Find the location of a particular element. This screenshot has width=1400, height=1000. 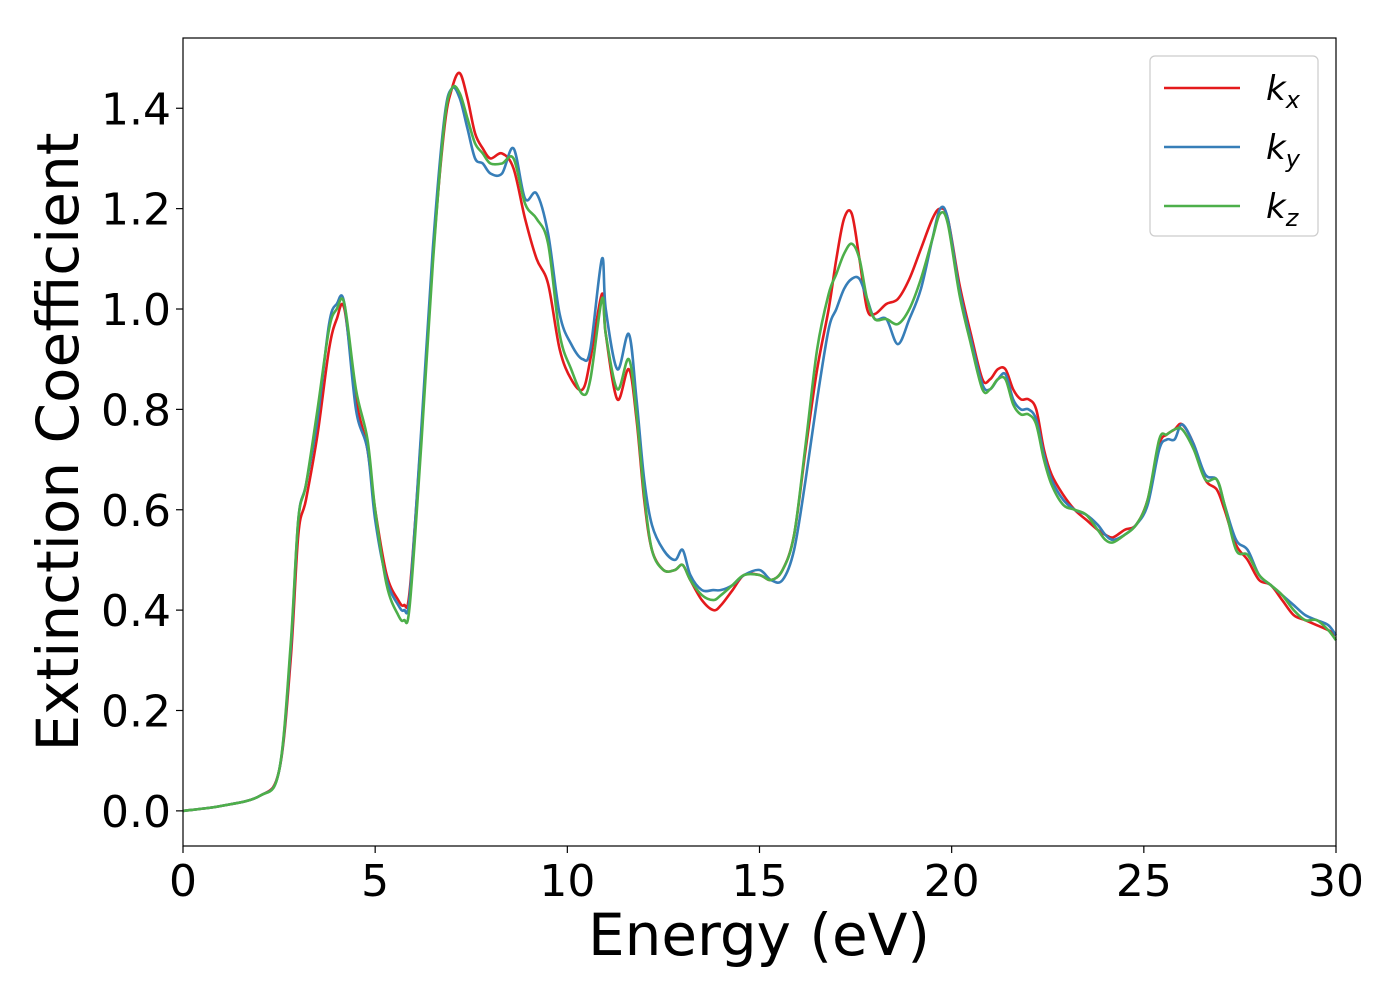

x-tick-label: 10 is located at coordinates (567, 881).